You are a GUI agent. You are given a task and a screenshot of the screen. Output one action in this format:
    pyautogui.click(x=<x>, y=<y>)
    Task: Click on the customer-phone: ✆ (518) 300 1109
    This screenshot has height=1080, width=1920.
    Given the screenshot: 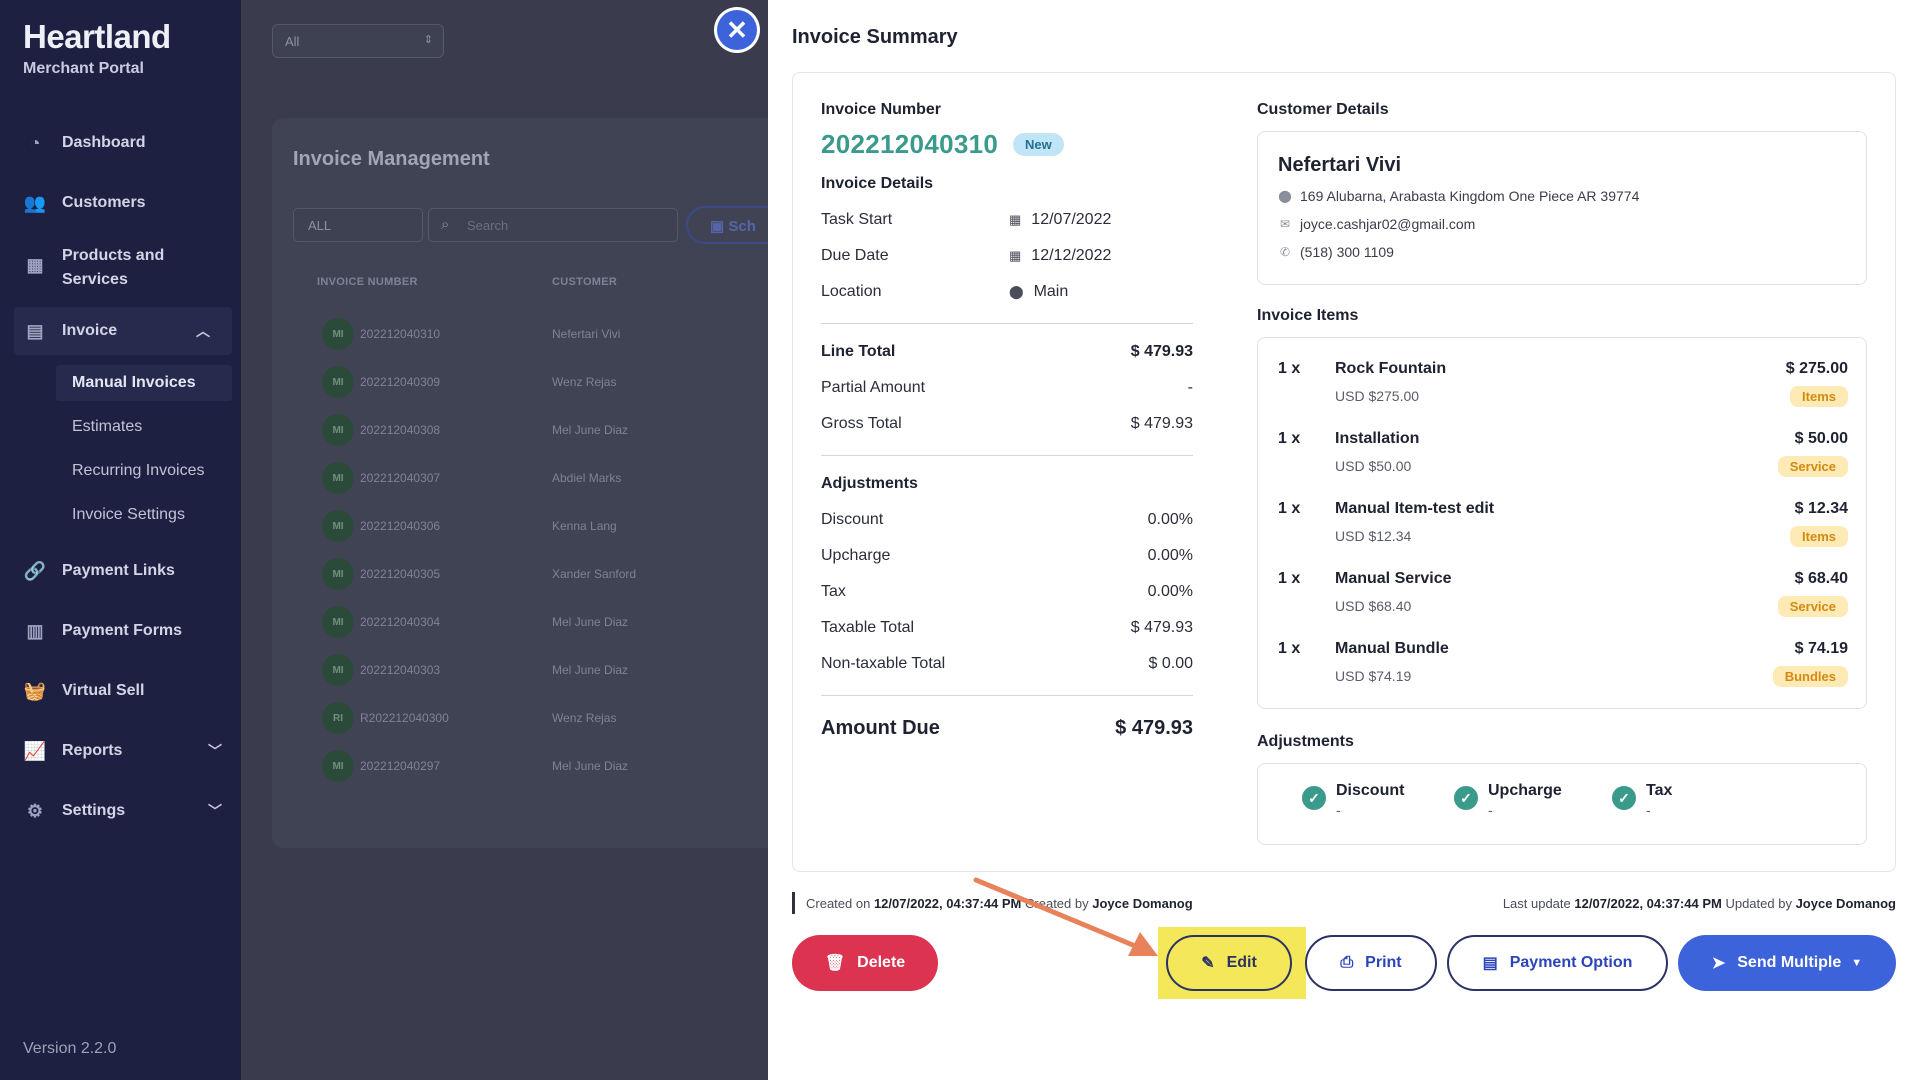 What is the action you would take?
    pyautogui.click(x=1336, y=252)
    